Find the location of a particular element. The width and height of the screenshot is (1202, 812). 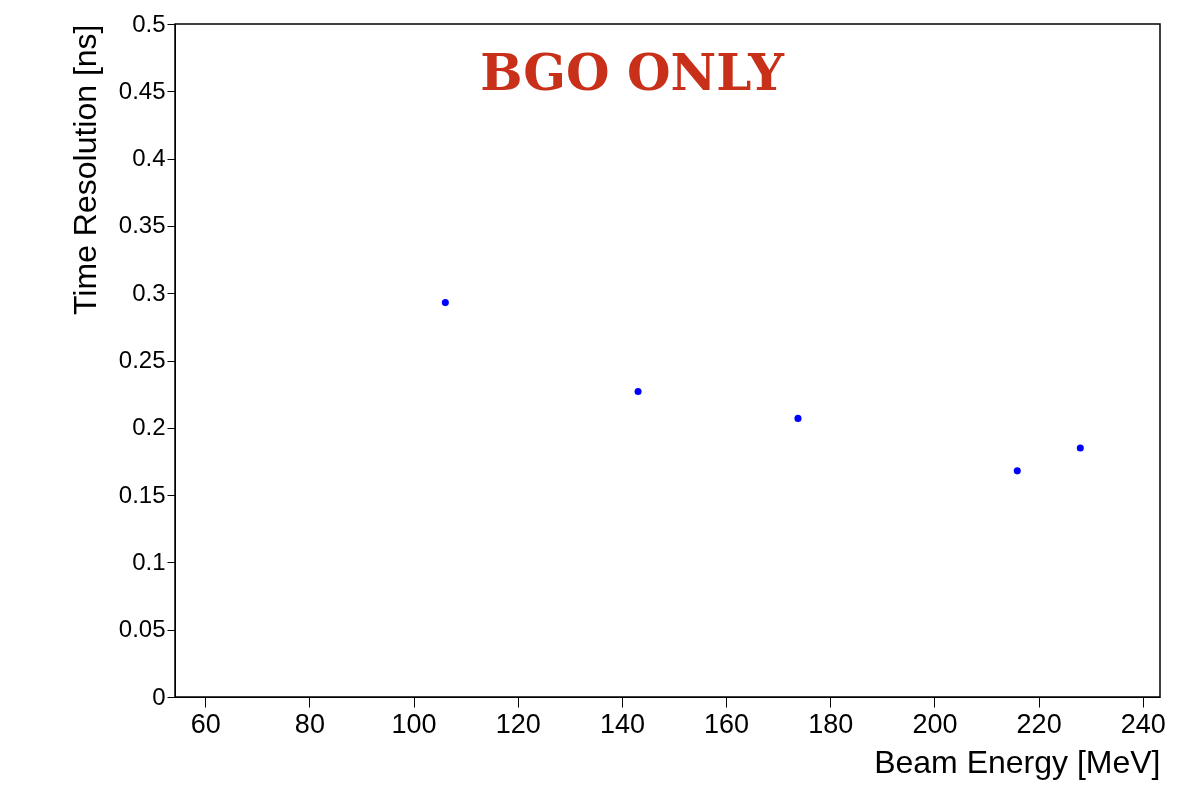

x-tick-label: 220 is located at coordinates (1039, 723).